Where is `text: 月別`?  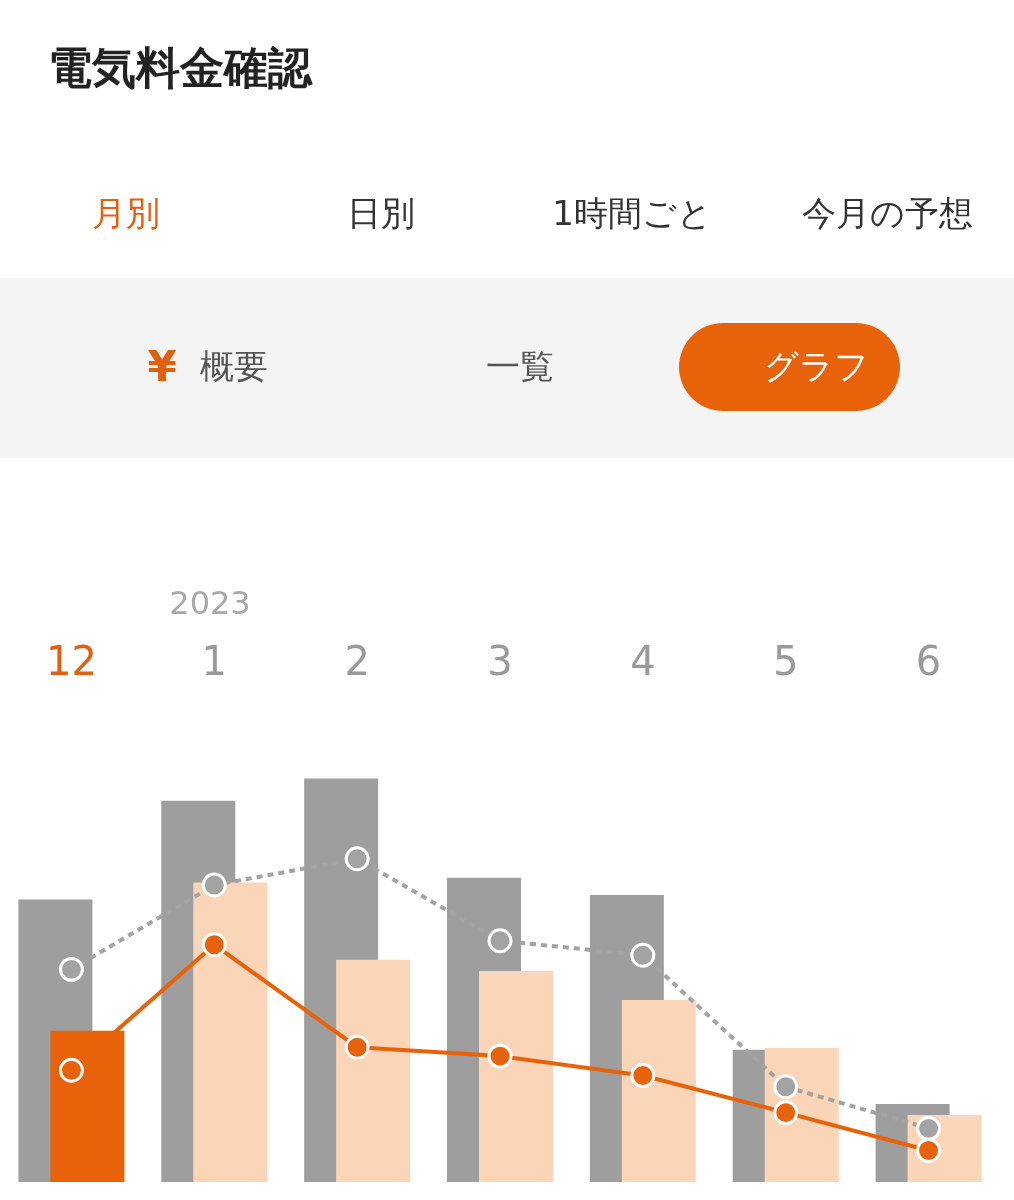
text: 月別 is located at coordinates (126, 213).